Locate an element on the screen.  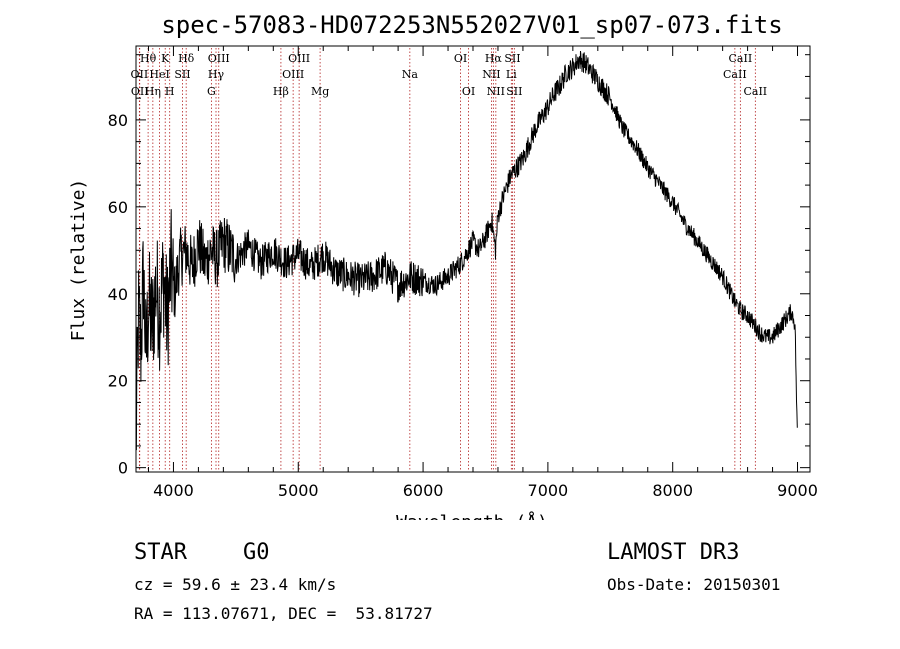
line-label: Mg is located at coordinates (320, 91).